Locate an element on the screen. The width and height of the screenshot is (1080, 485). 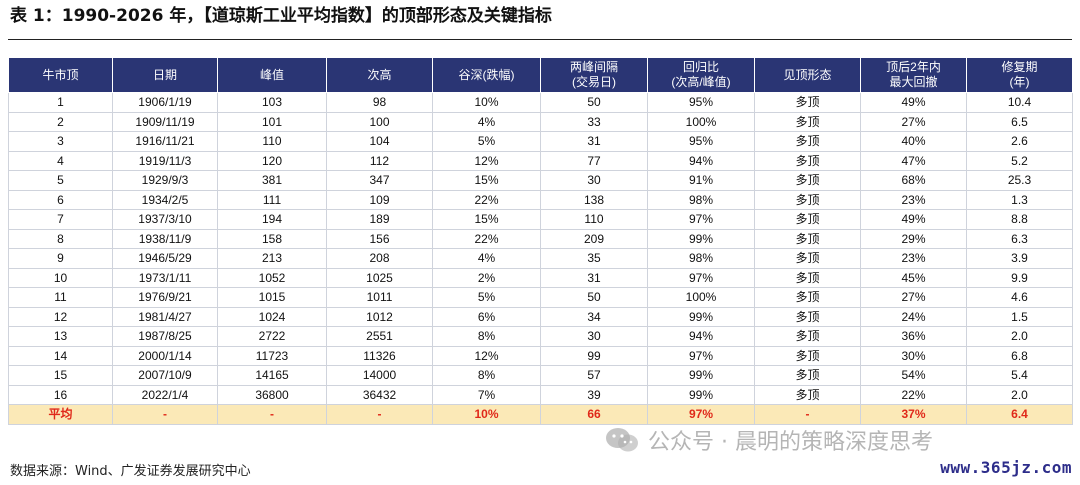
table-cell: 1919/11/3 is located at coordinates (165, 160).